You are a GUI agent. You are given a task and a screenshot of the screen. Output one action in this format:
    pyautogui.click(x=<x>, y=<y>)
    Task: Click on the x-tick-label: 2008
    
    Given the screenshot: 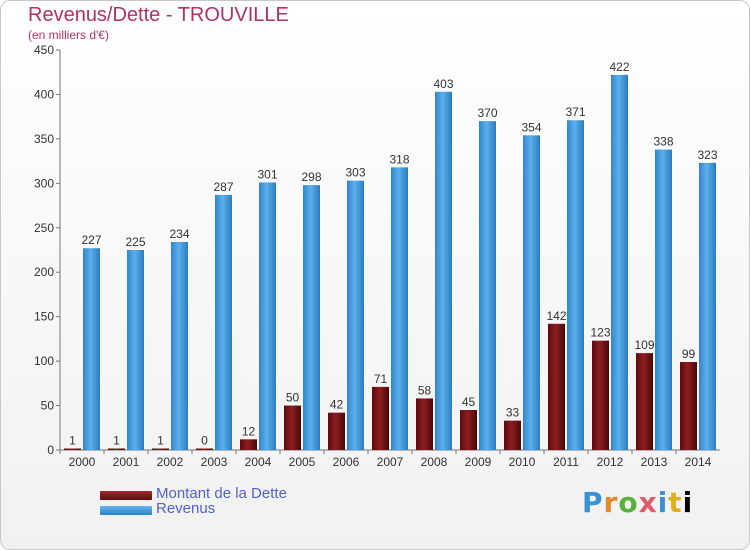 What is the action you would take?
    pyautogui.click(x=434, y=462)
    